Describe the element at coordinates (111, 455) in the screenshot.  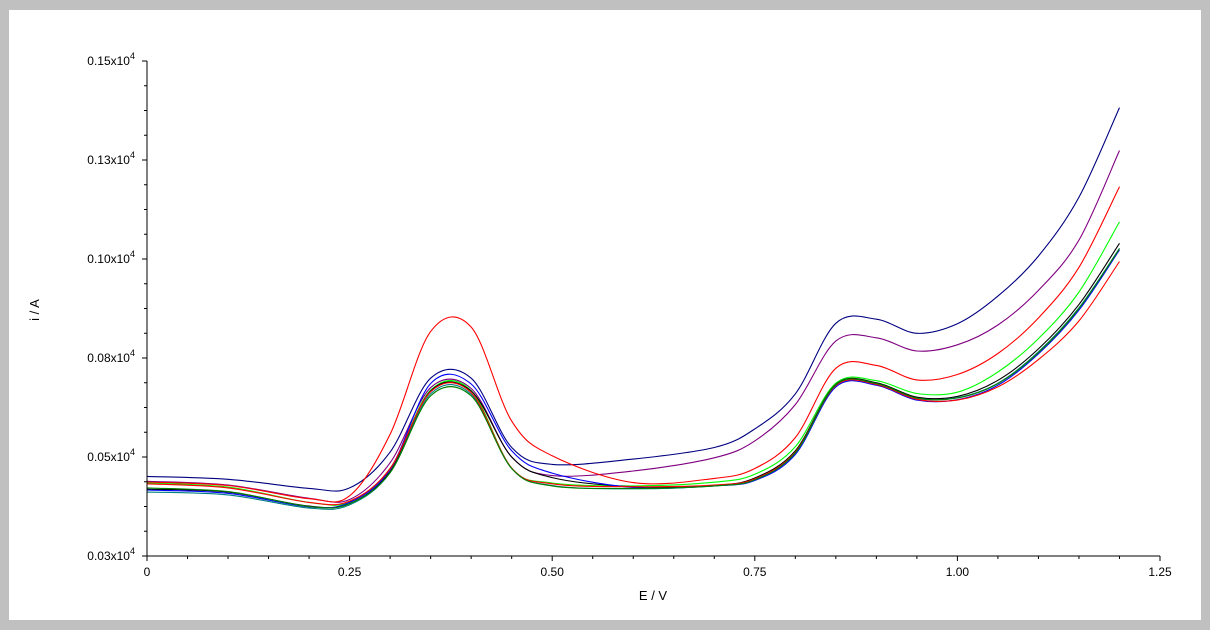
I see `y-tick-label: 0.05x10⁴` at that location.